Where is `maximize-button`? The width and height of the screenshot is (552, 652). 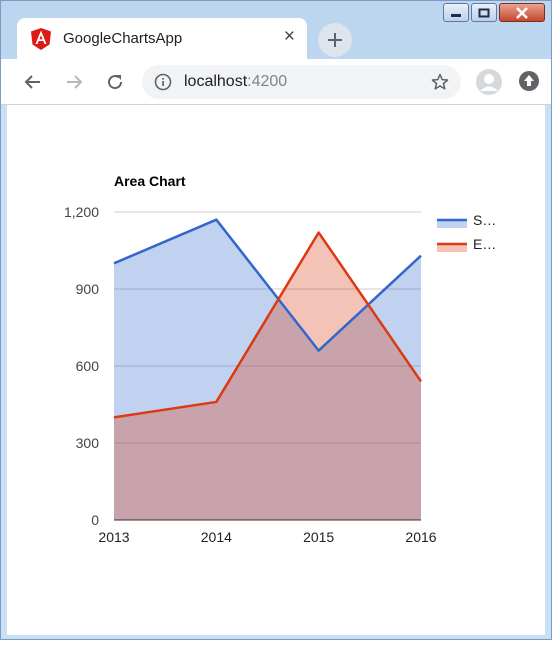 maximize-button is located at coordinates (484, 12).